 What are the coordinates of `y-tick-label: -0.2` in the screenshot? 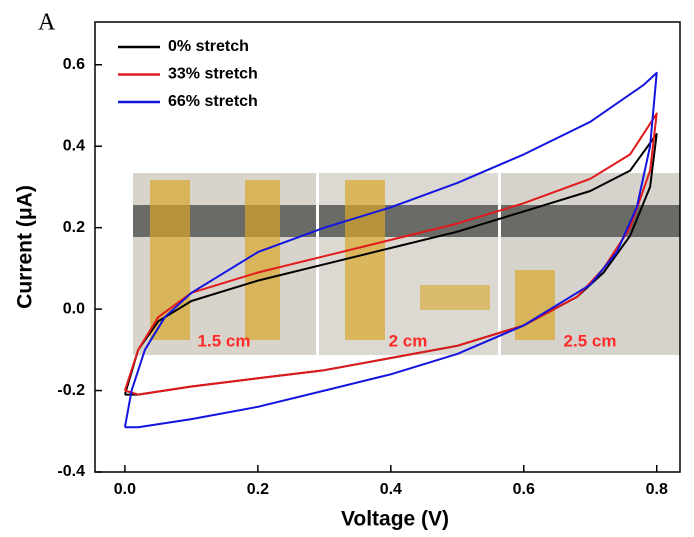 It's located at (71, 390).